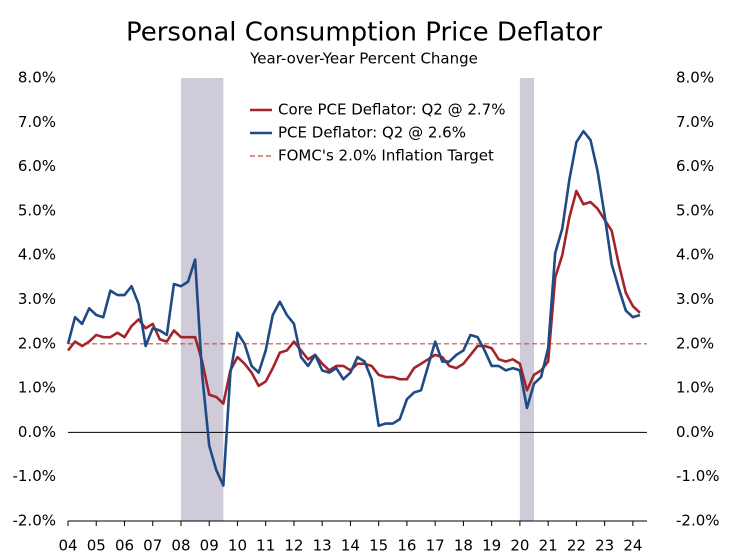 The height and width of the screenshot is (554, 729). I want to click on y-tick-label: 6.0%, so click(37, 166).